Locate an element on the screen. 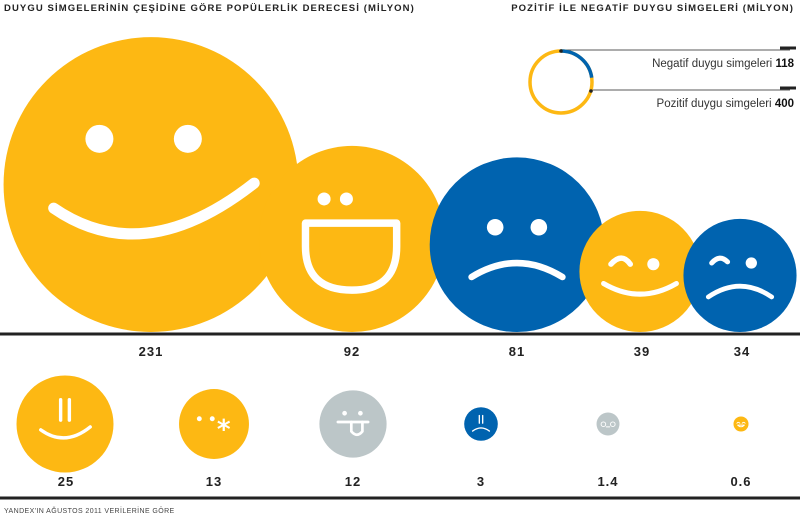  happy-closed-eyes-icon is located at coordinates (741, 424).